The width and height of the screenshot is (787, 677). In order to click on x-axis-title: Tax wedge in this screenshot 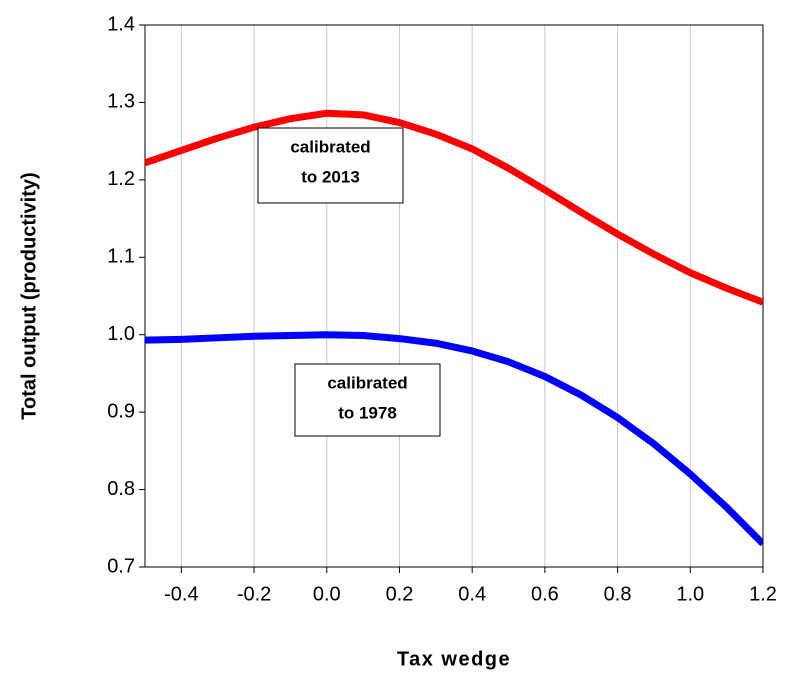, I will do `click(454, 659)`.